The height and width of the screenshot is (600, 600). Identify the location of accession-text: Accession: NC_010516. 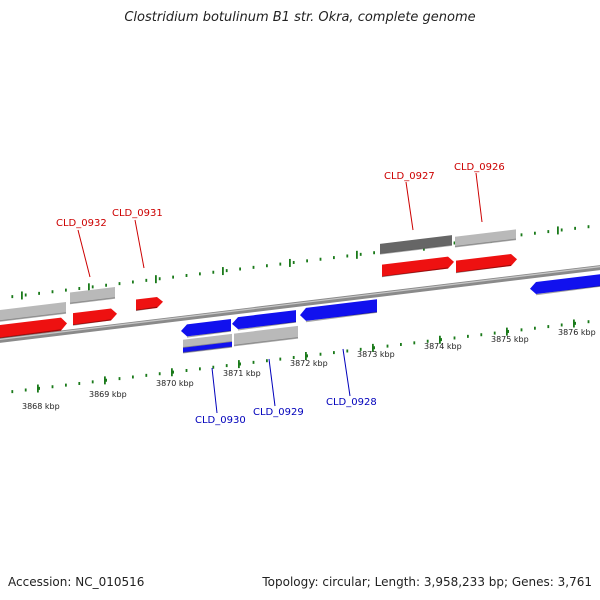
(76, 582).